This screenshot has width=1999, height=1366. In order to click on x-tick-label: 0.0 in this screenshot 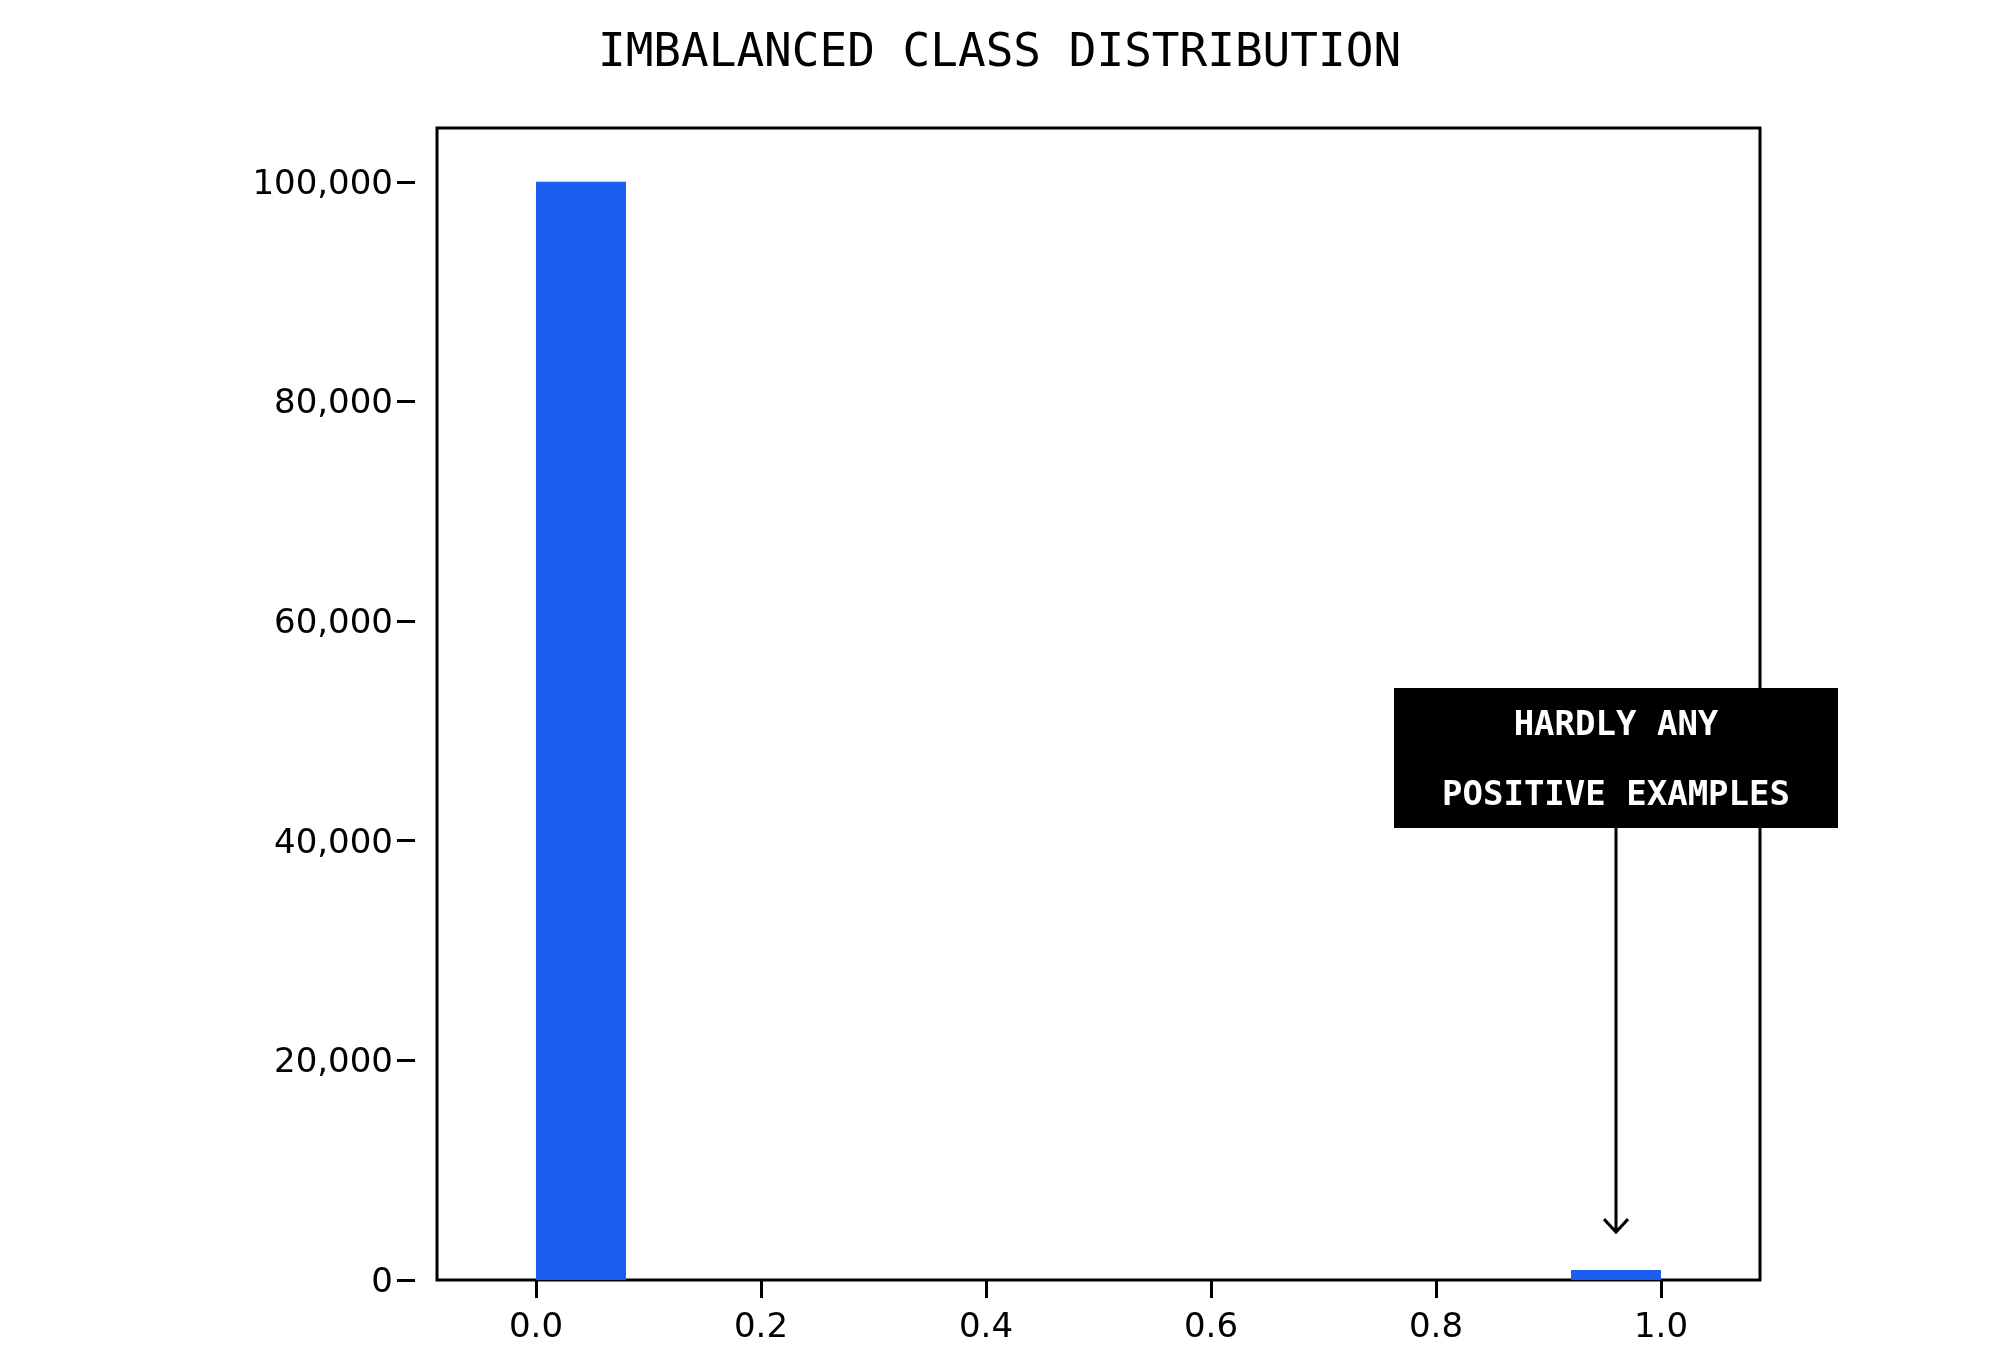, I will do `click(536, 1325)`.